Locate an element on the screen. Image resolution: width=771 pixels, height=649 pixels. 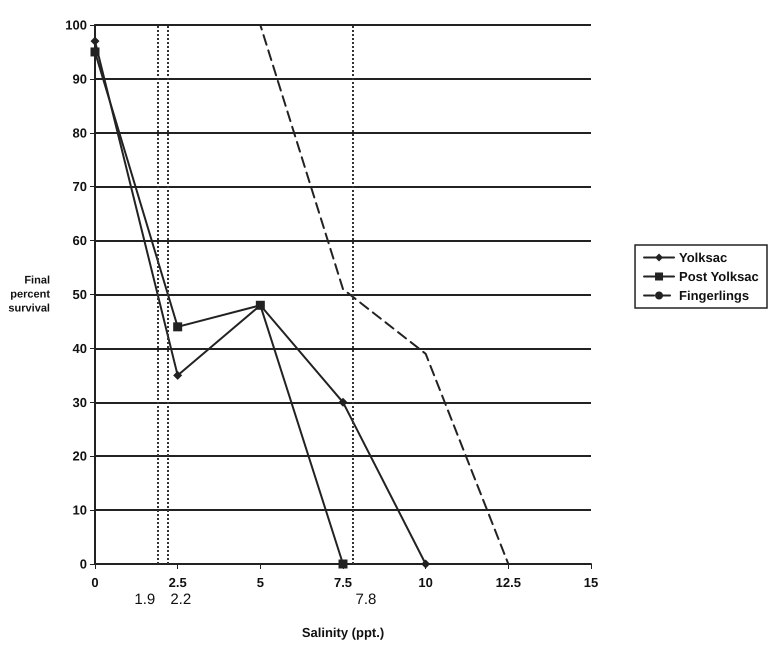
y-axis-title: Final percent survival is located at coordinates (29, 294).